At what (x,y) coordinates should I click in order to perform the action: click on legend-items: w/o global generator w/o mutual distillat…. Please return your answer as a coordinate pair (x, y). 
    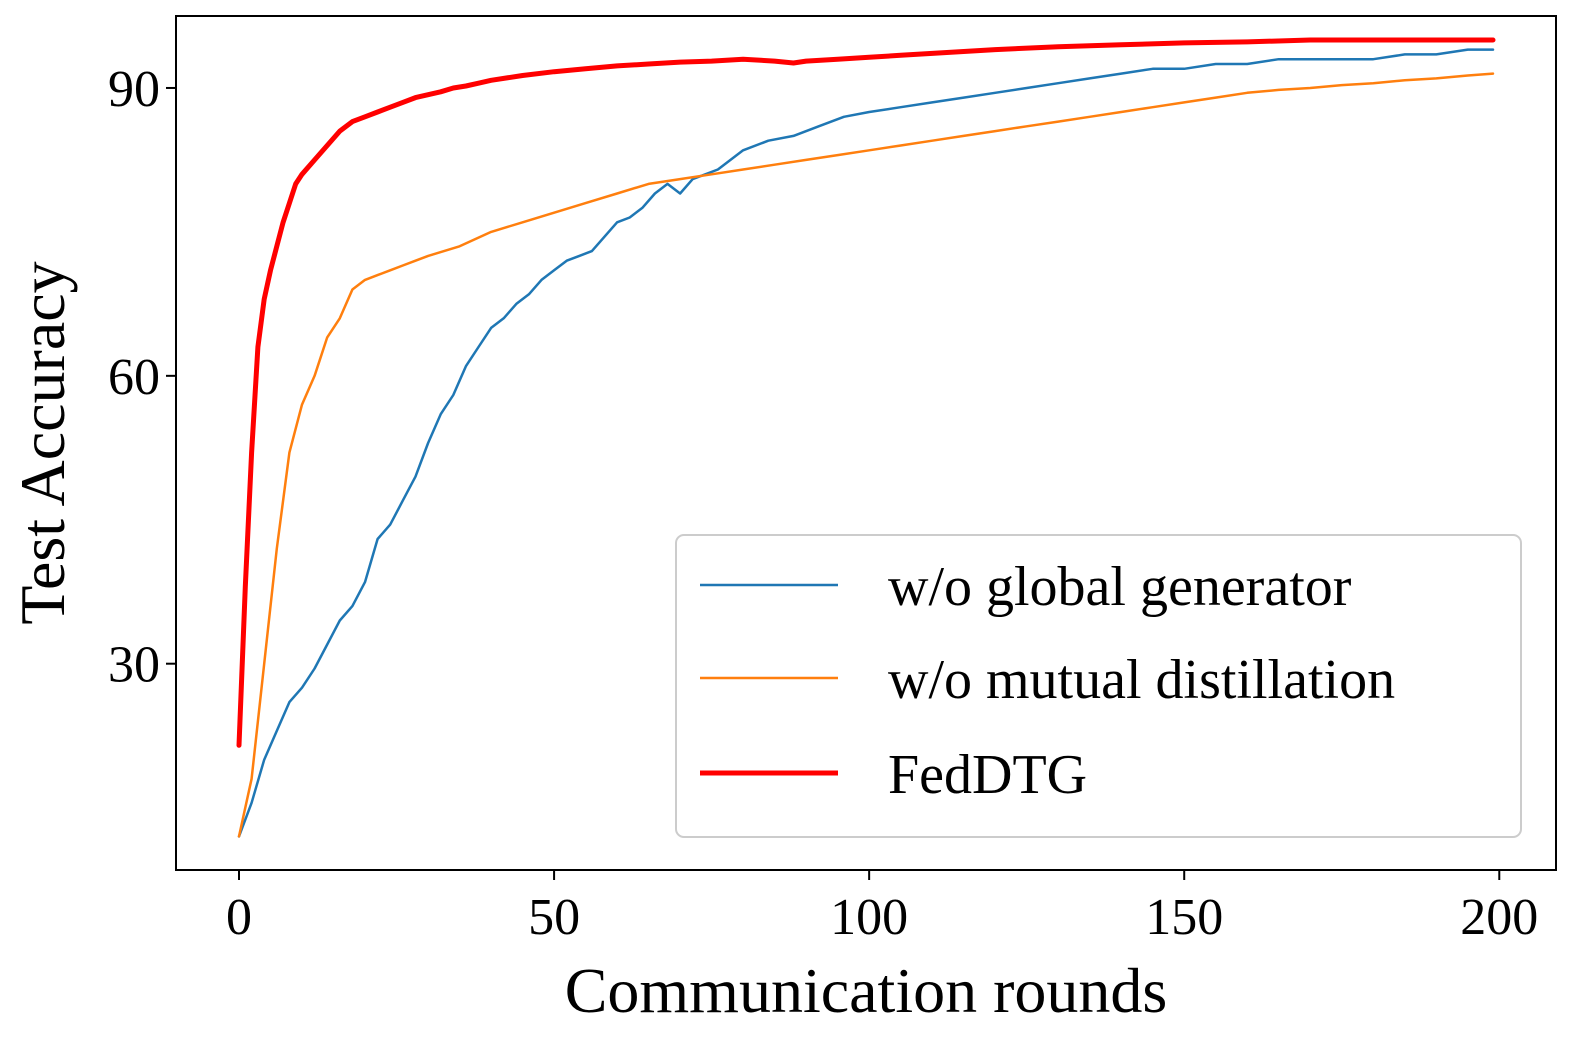
    Looking at the image, I should click on (1047, 681).